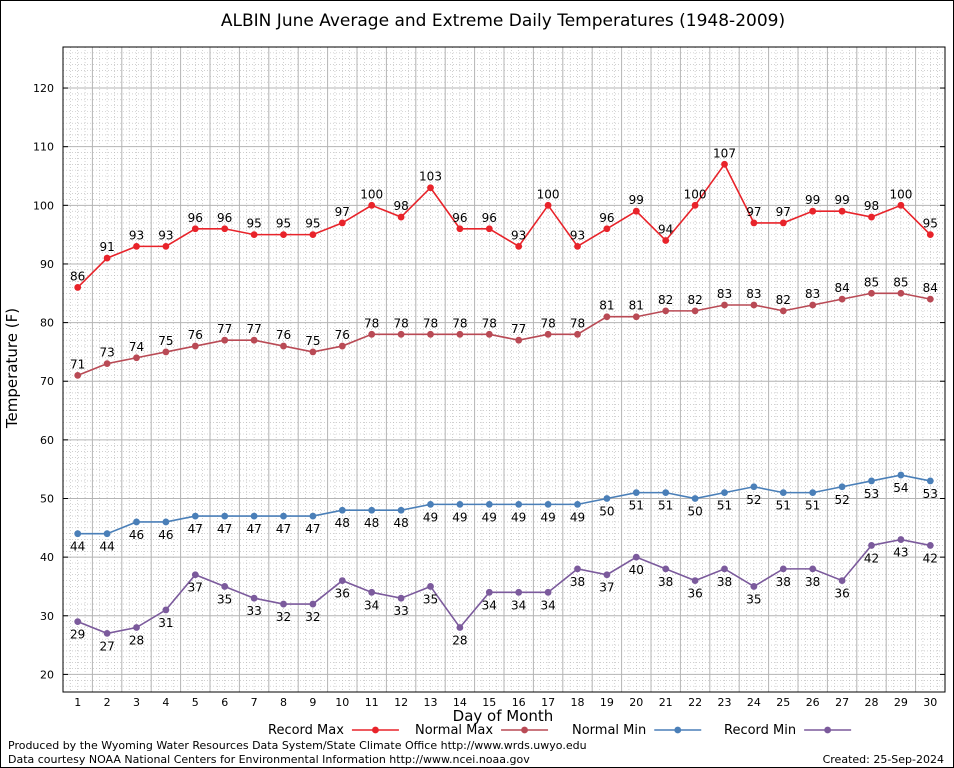  Describe the element at coordinates (401, 702) in the screenshot. I see `x-tick-label: 12` at that location.